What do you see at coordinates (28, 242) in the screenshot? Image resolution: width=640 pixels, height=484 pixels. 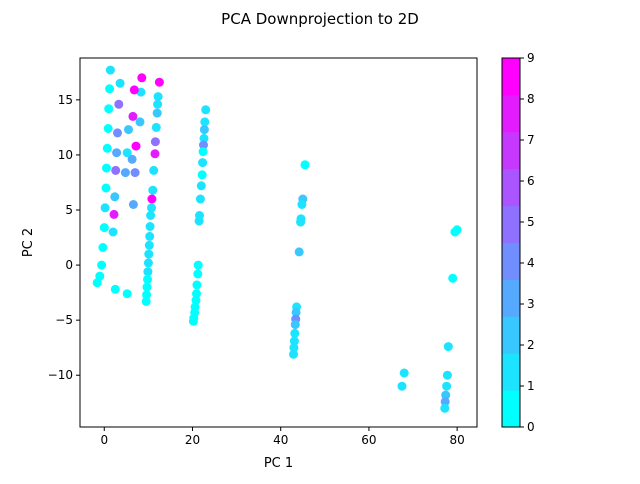 I see `y-axis-label: PC 2` at bounding box center [28, 242].